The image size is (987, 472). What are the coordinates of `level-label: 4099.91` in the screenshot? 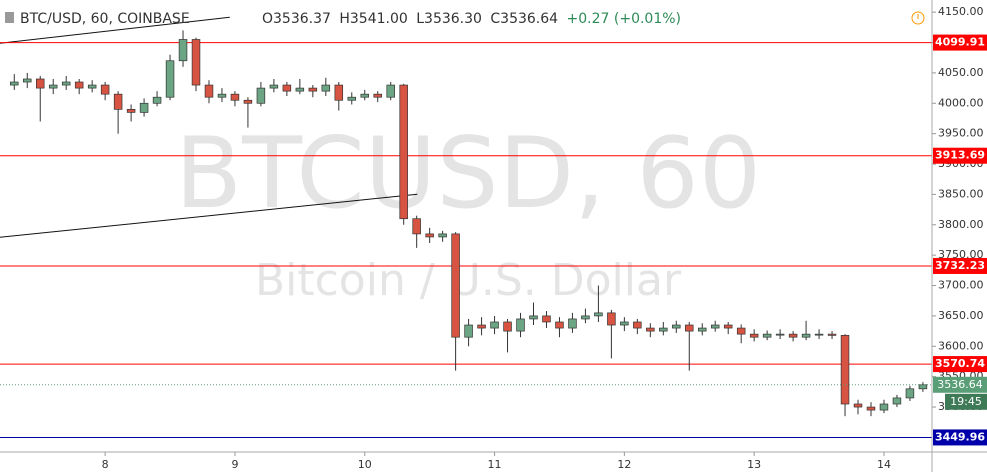 It's located at (960, 42).